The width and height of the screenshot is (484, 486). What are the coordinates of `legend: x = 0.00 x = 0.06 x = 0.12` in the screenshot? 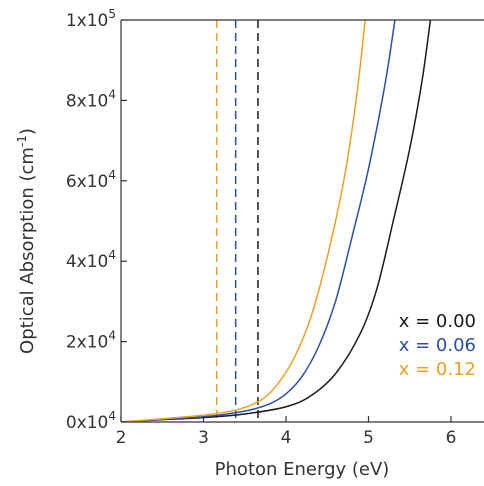 It's located at (437, 345).